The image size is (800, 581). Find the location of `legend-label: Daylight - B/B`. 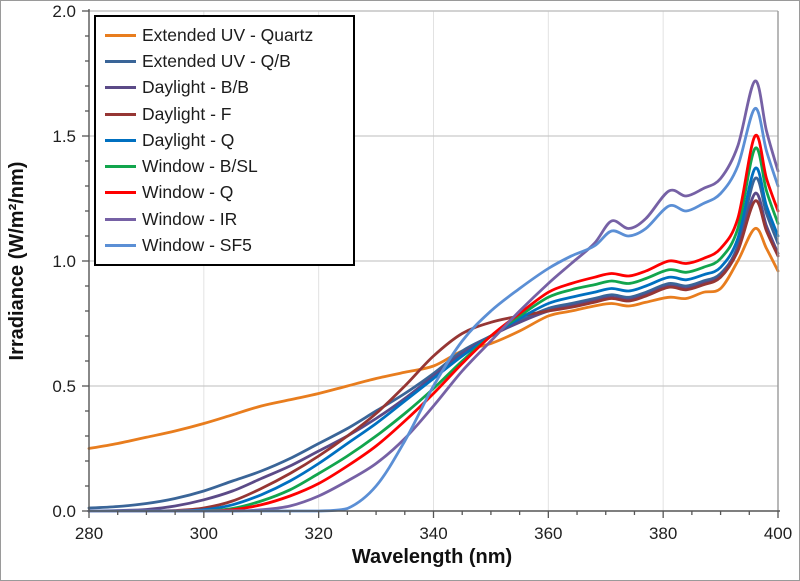

legend-label: Daylight - B/B is located at coordinates (195, 87).